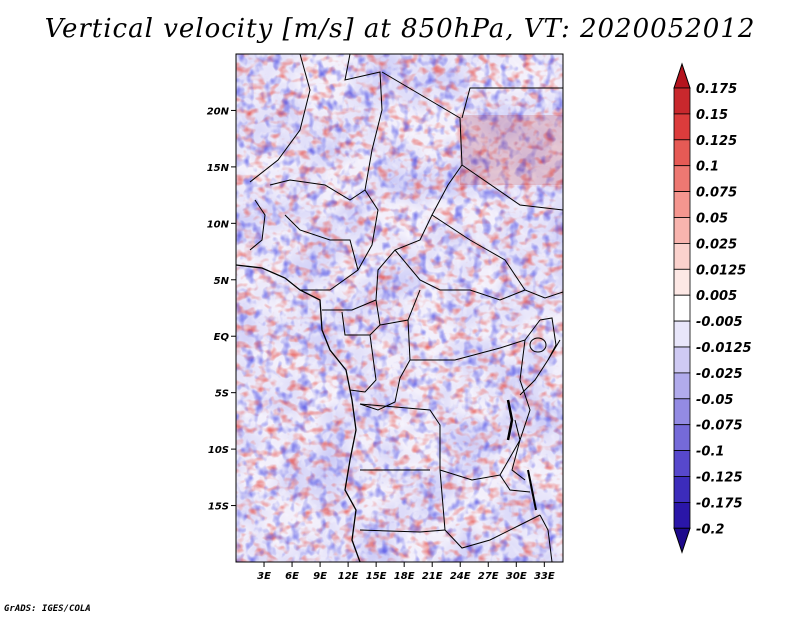 The width and height of the screenshot is (800, 618). I want to click on colorbar-label: 0.005, so click(716, 296).